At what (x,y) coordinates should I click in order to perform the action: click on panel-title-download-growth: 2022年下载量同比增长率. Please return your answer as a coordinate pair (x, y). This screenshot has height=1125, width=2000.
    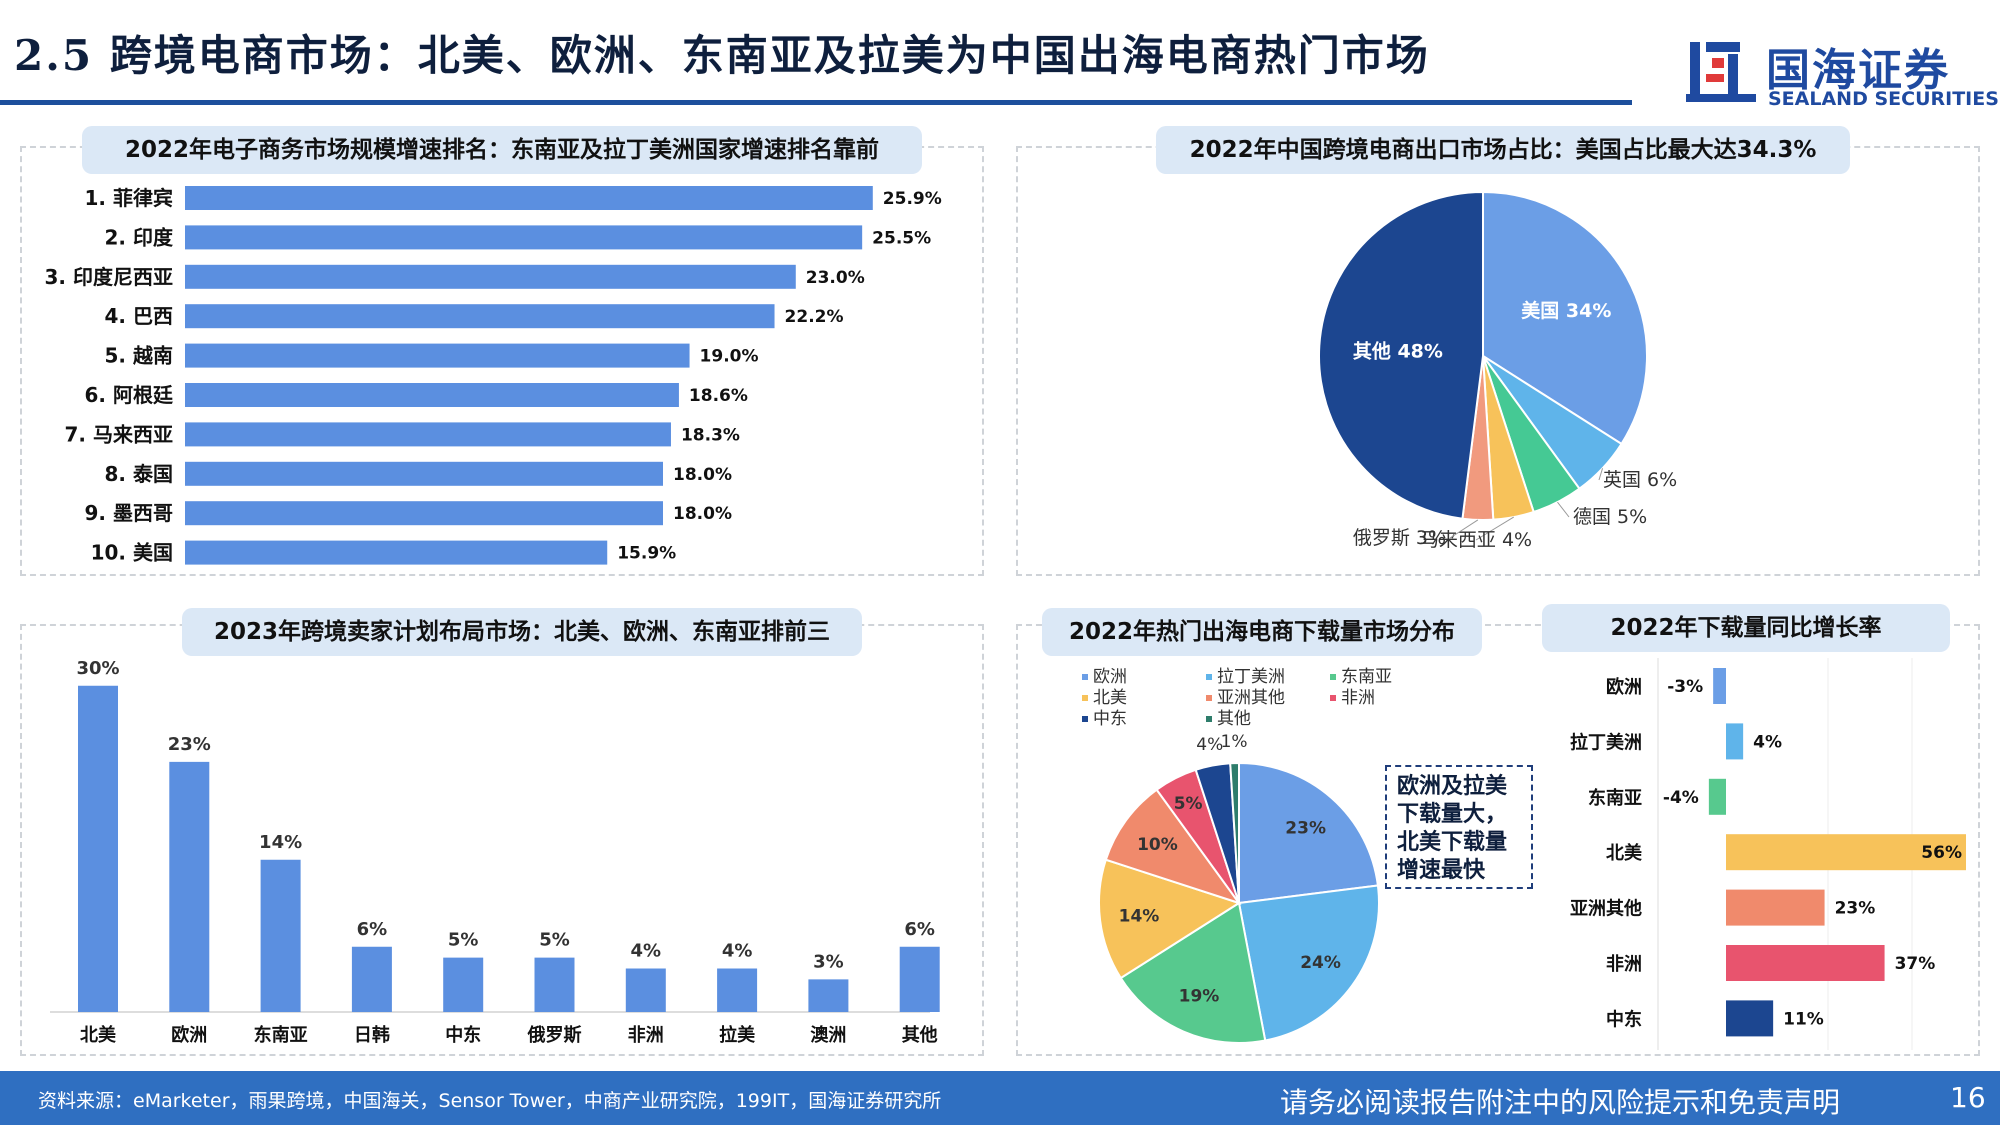
    Looking at the image, I should click on (1746, 628).